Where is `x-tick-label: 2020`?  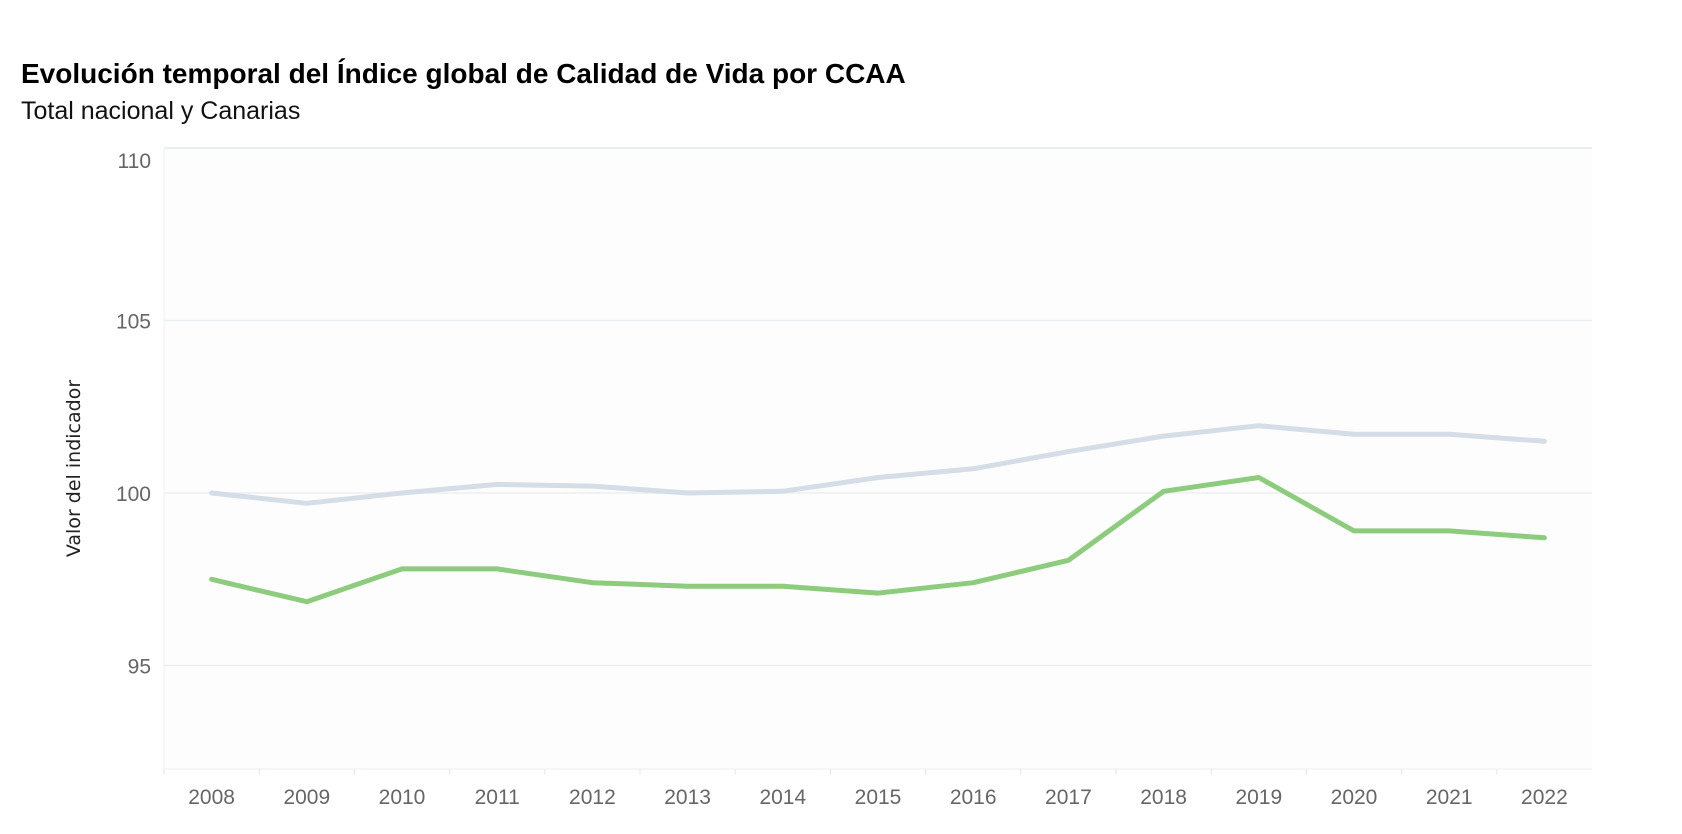
x-tick-label: 2020 is located at coordinates (1354, 797).